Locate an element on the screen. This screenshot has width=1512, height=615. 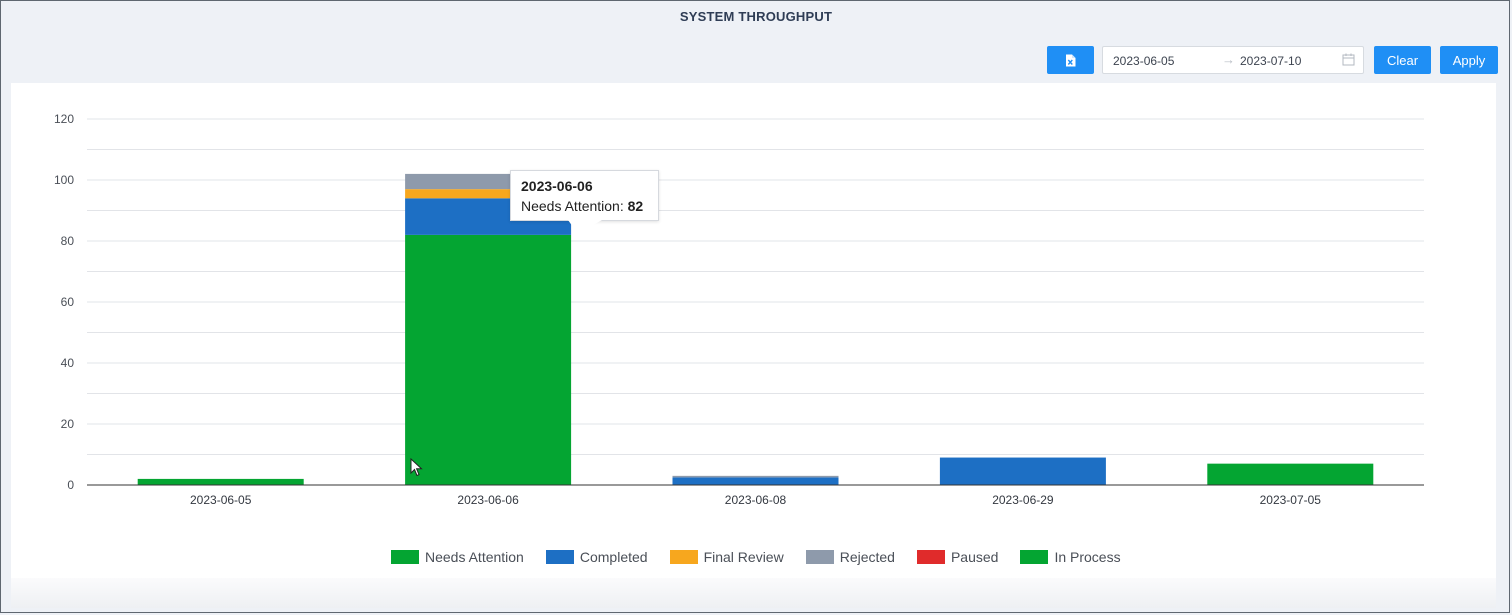
panel-footer is located at coordinates (753, 593).